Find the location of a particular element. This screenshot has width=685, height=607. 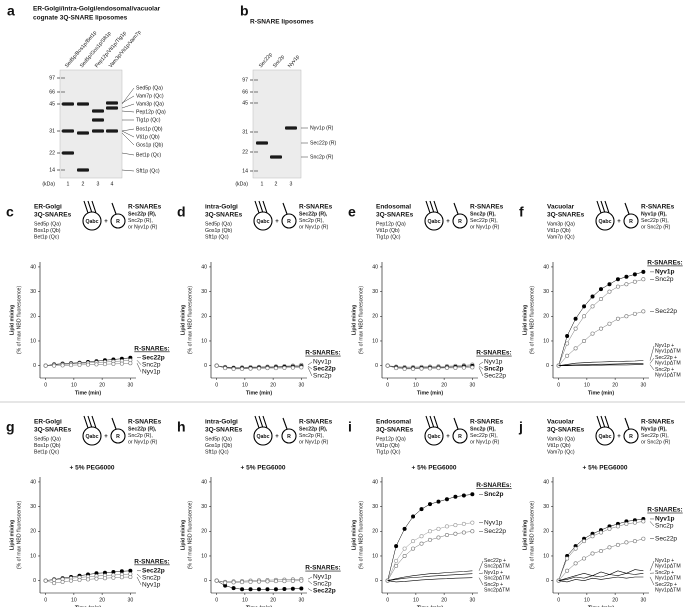

lane-label: Nyv1p is located at coordinates (294, 61).